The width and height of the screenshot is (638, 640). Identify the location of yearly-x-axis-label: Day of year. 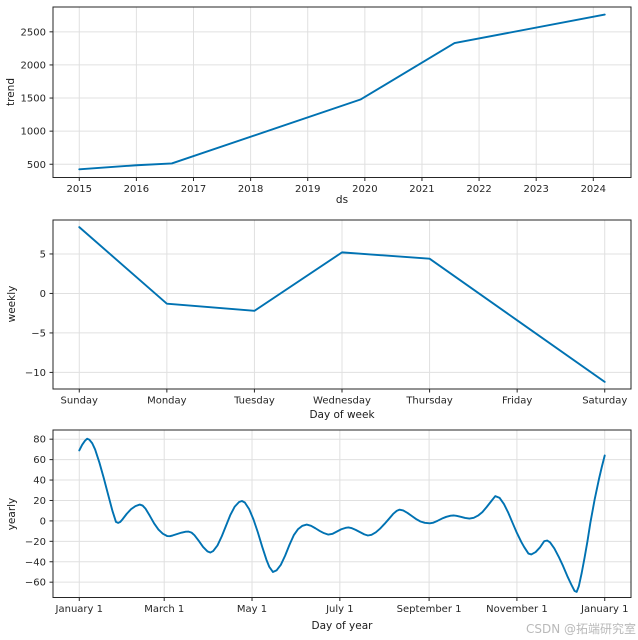
(342, 626).